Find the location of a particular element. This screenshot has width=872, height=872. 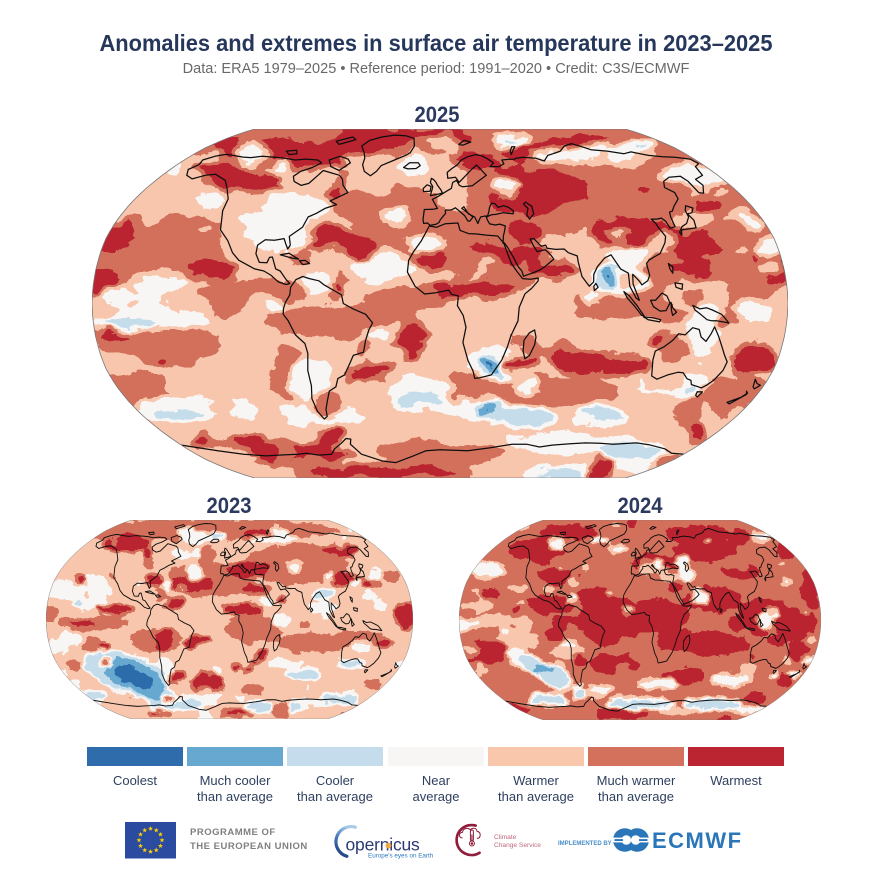

svg-text: Climate is located at coordinates (505, 837).